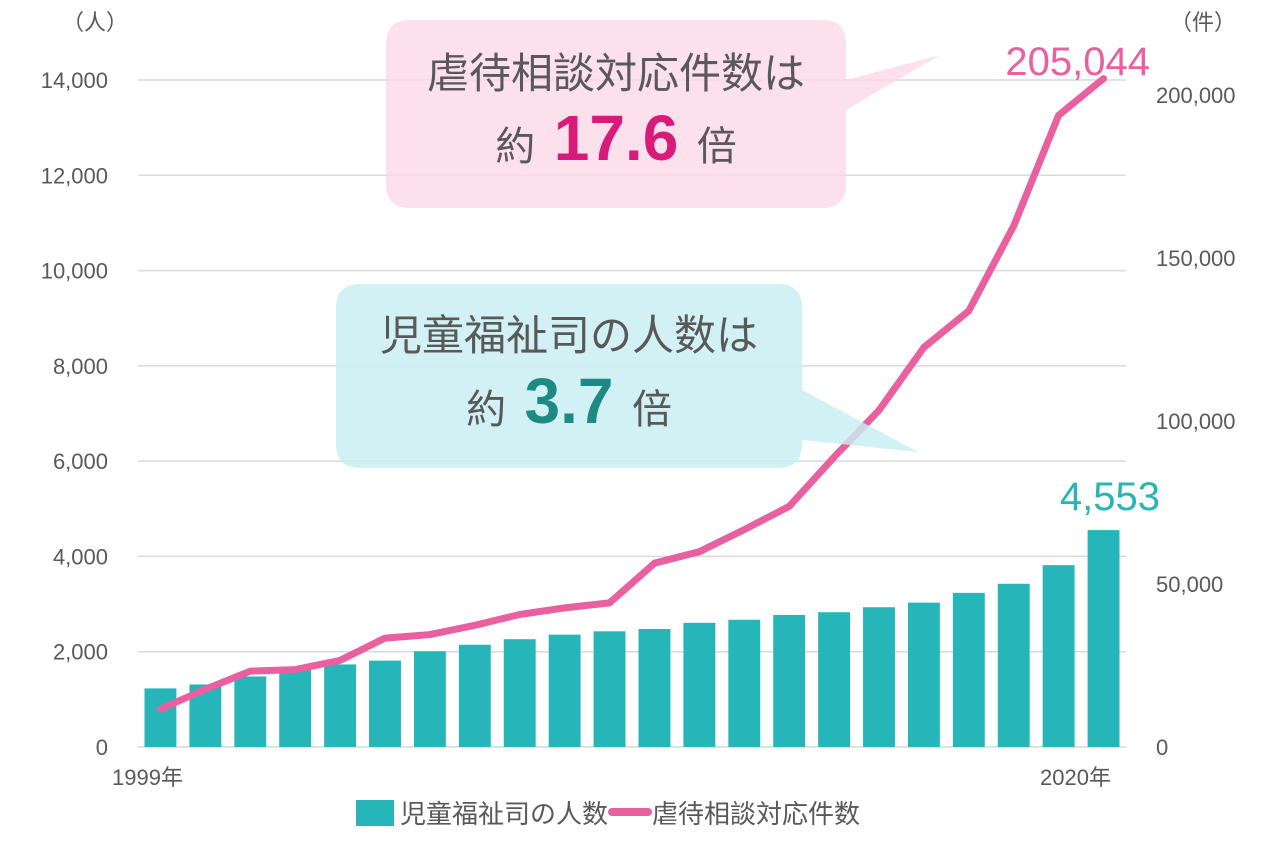 The image size is (1280, 862). Describe the element at coordinates (1162, 747) in the screenshot. I see `right-tick-label: 0` at that location.